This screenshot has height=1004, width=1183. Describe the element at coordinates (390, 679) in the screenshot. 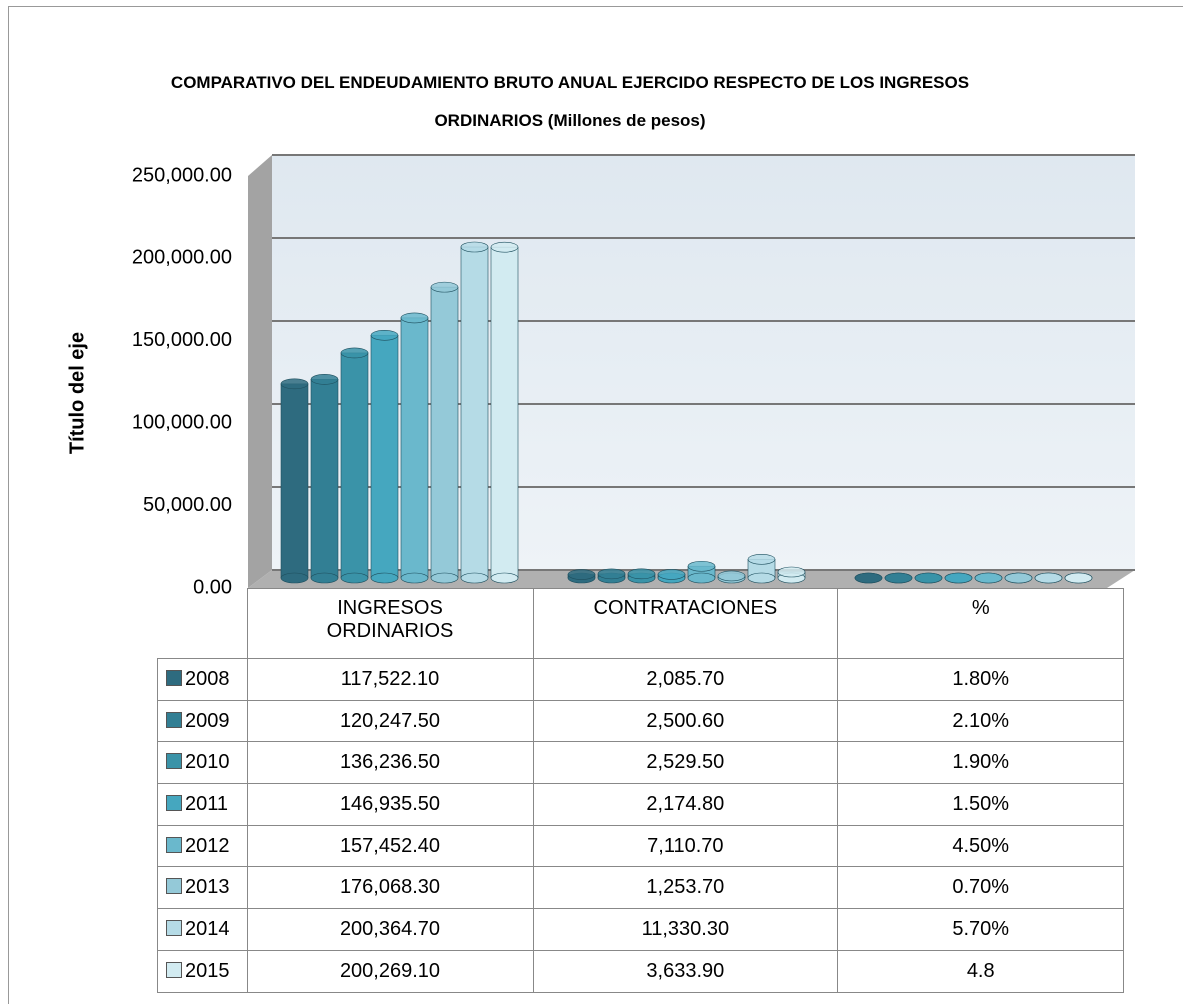

I see `table-cell: 117,522.10` at that location.